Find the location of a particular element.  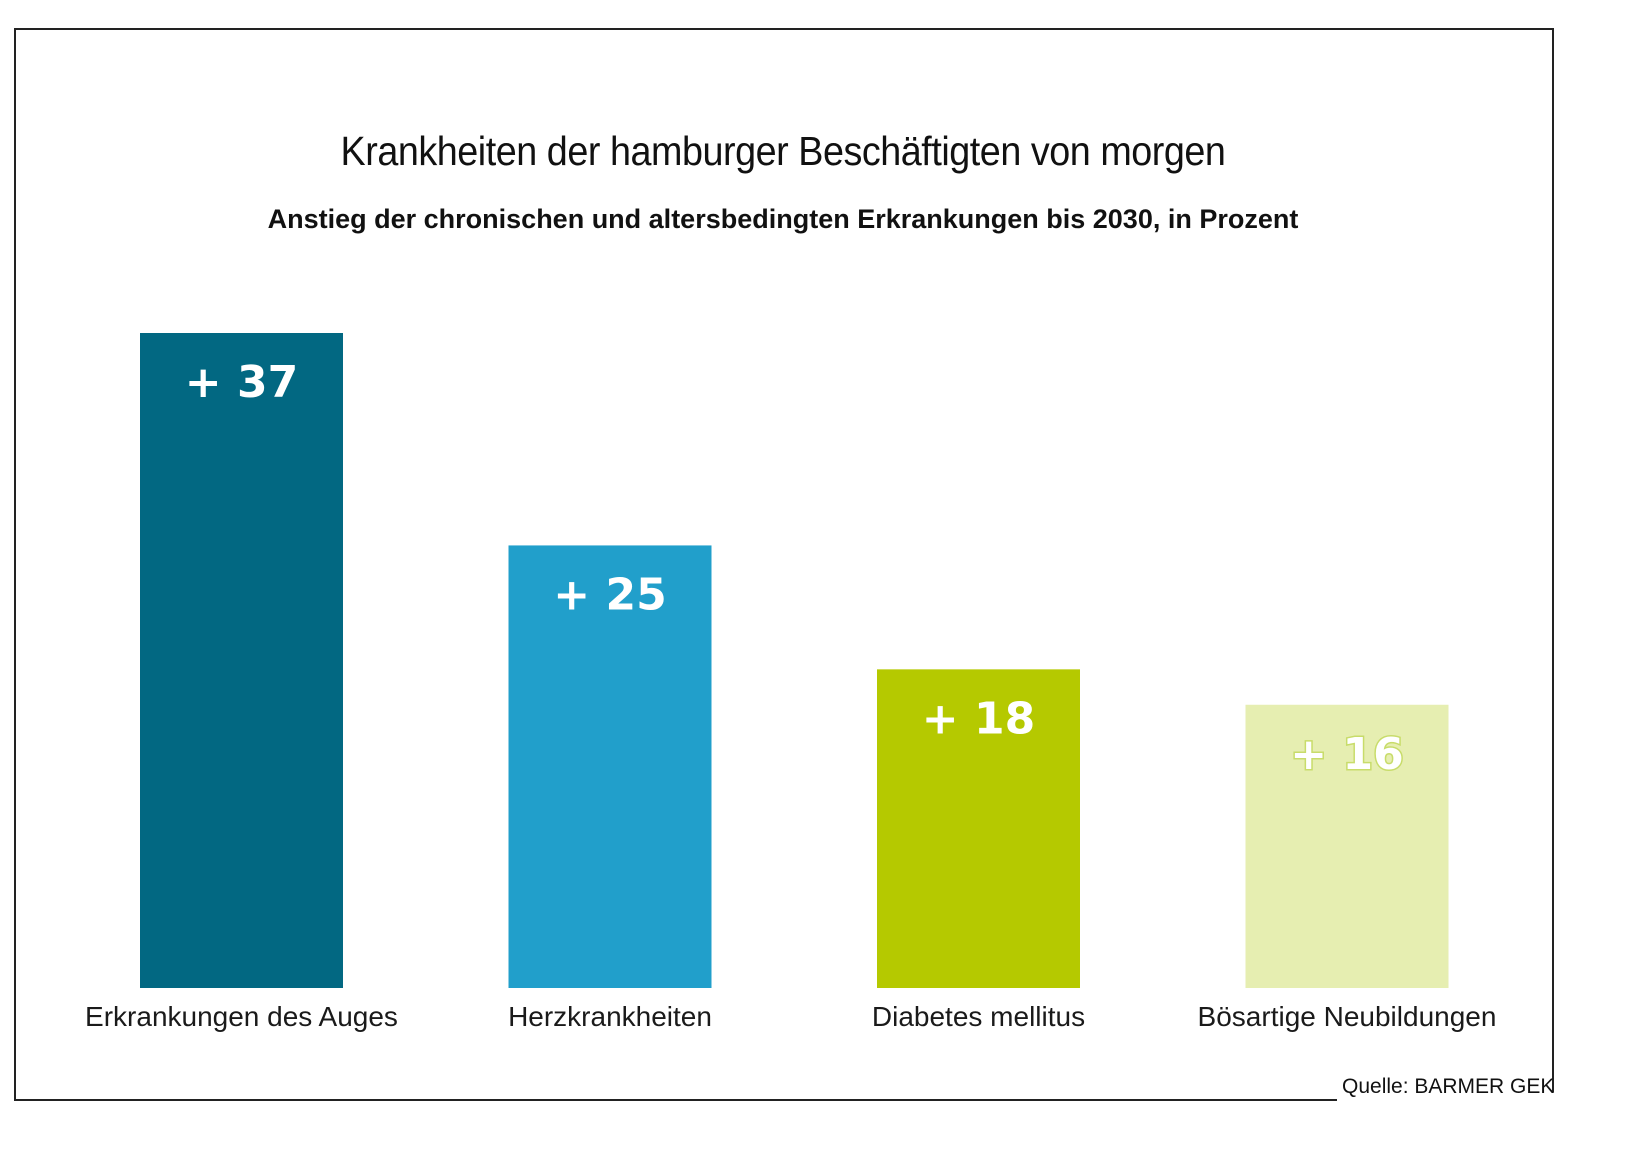

frame-border-bottom is located at coordinates (675, 1100).